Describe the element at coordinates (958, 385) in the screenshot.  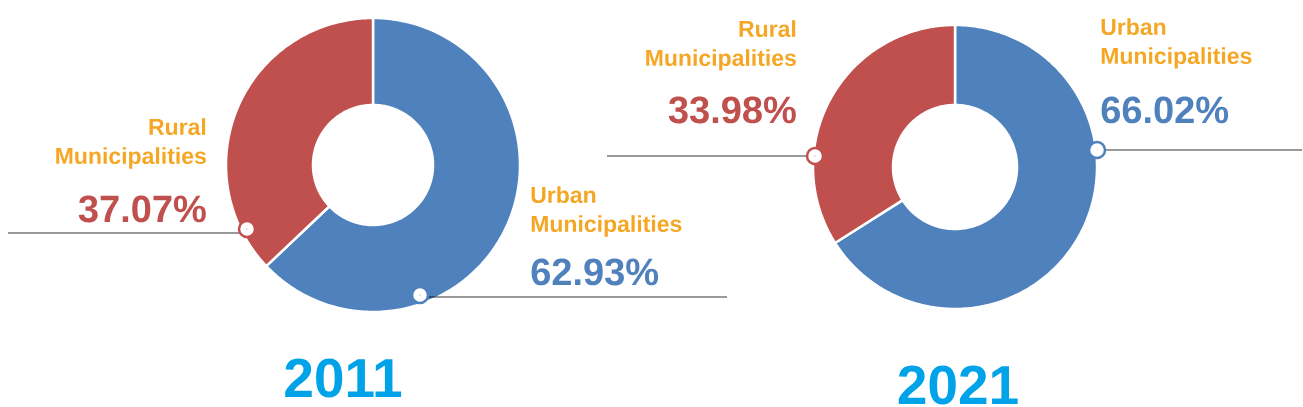
I see `text: 2021` at that location.